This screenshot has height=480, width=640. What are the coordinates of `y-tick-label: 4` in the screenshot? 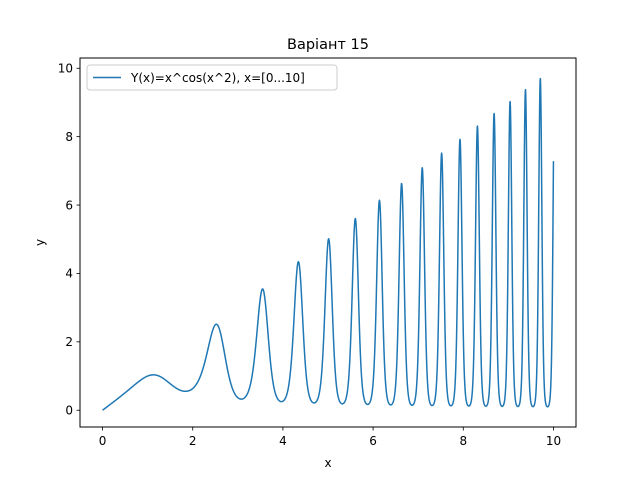 It's located at (69, 274).